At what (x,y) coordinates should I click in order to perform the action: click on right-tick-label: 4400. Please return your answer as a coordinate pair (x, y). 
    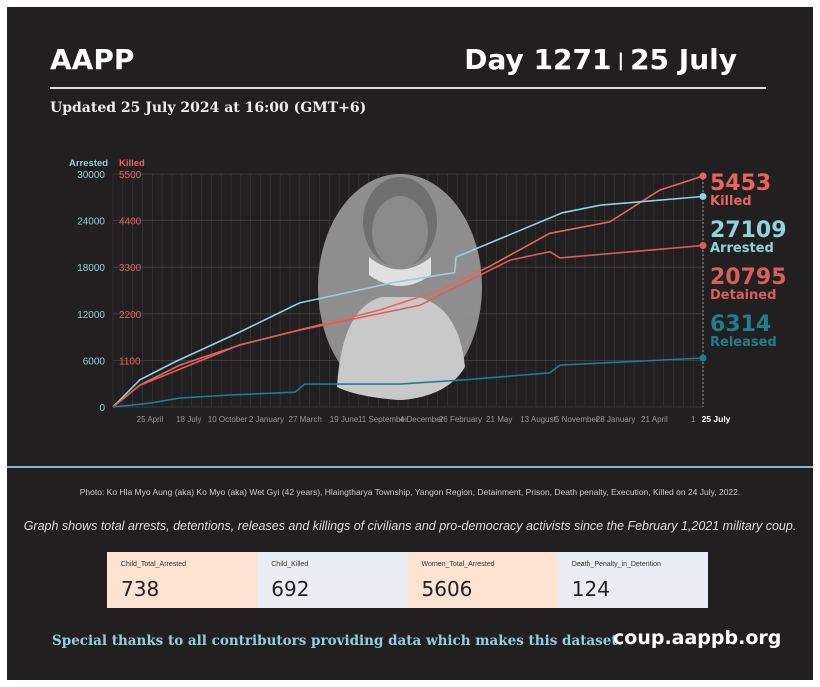
    Looking at the image, I should click on (130, 222).